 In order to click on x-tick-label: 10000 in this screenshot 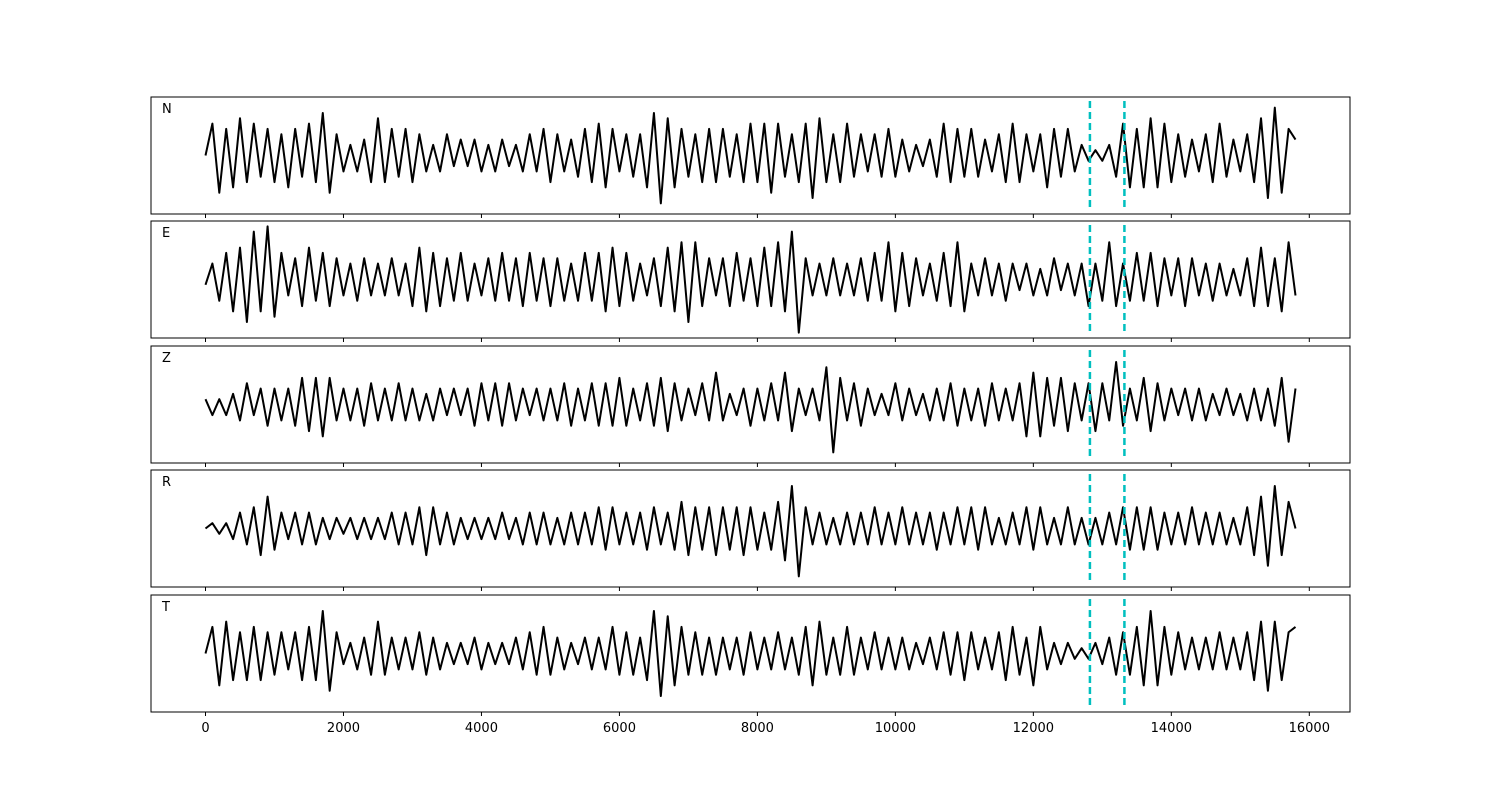, I will do `click(895, 728)`.